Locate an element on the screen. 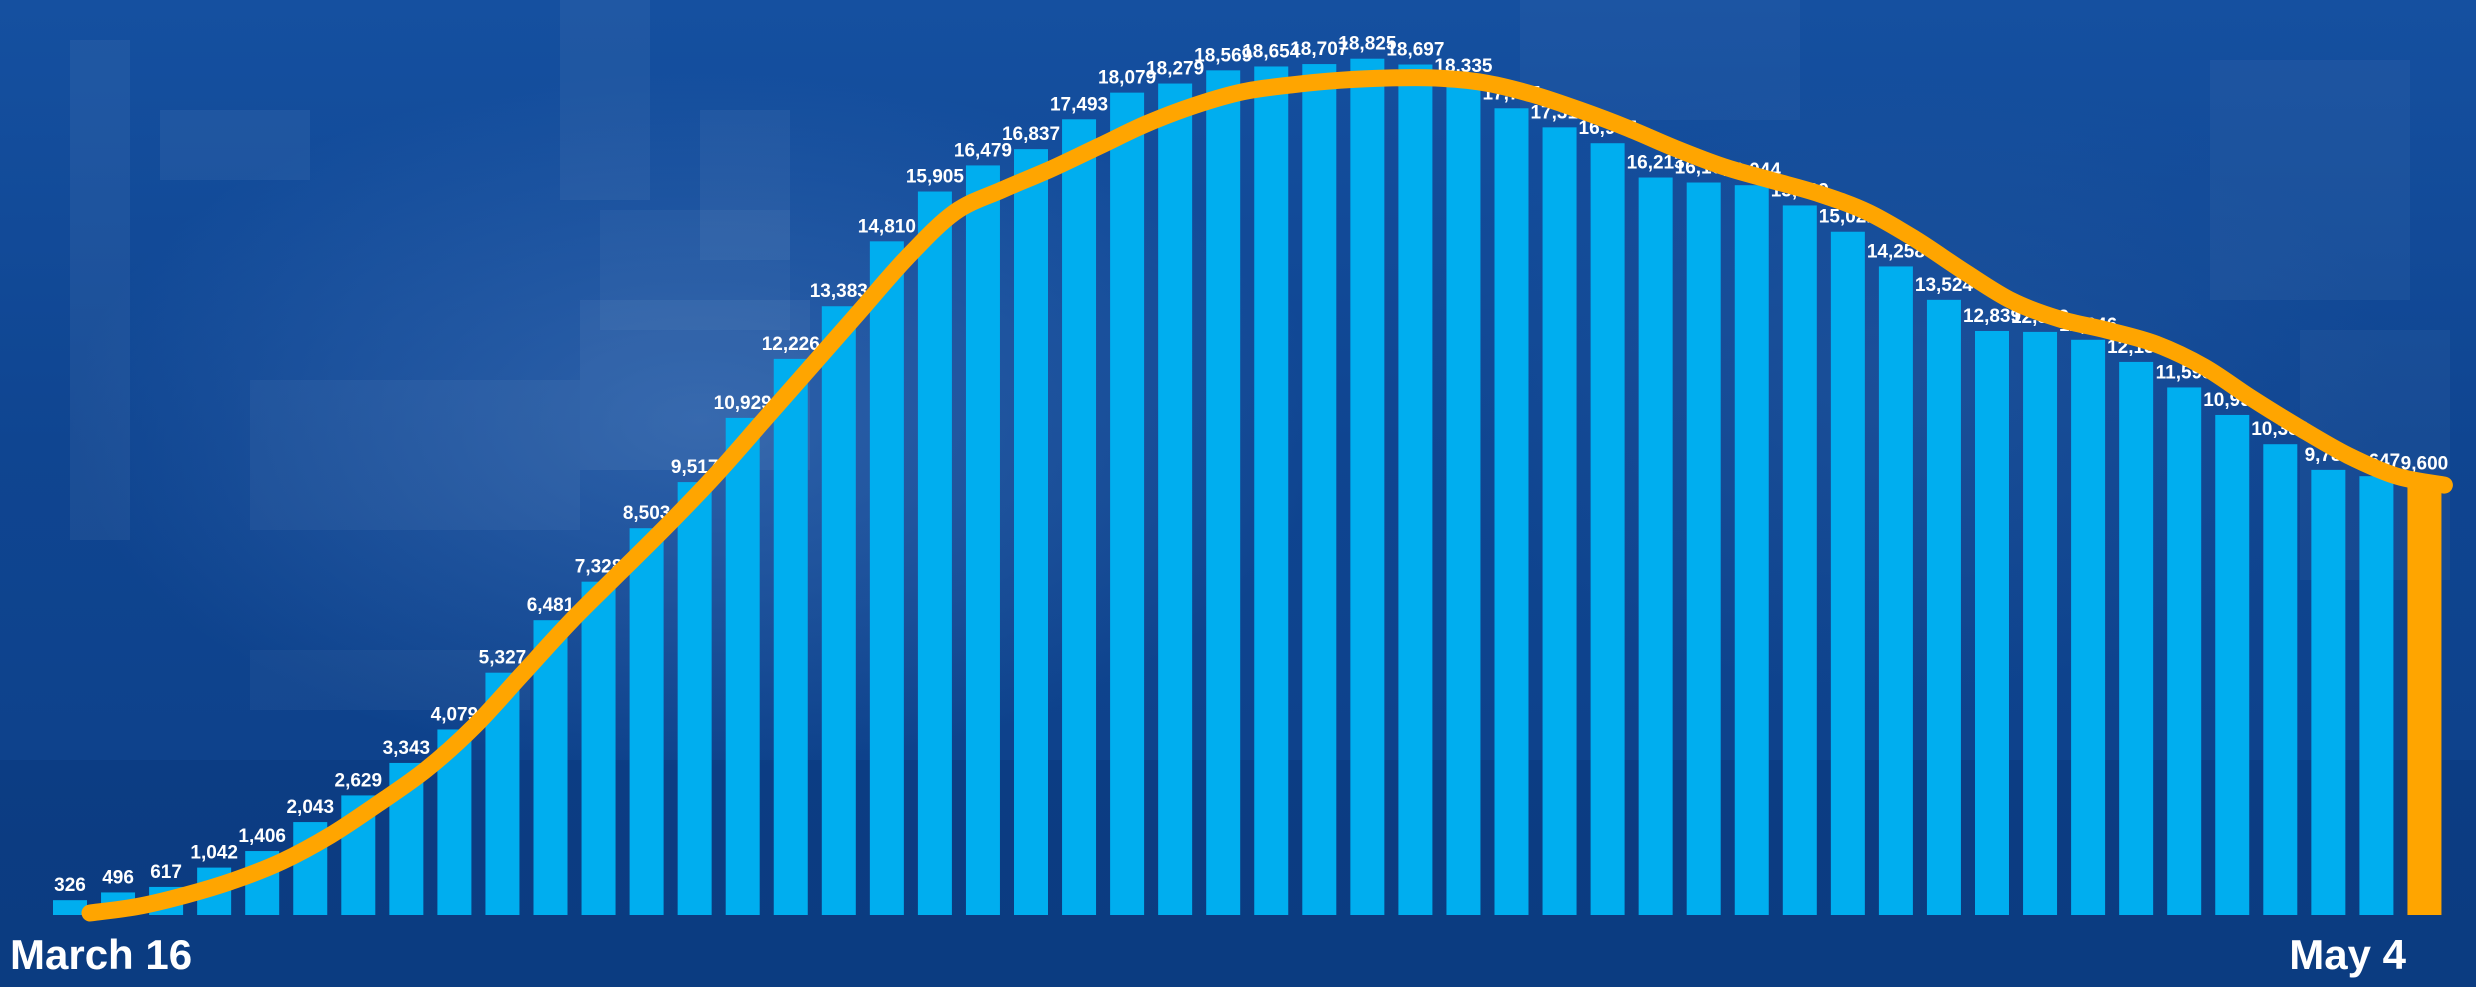 Image resolution: width=2476 pixels, height=987 pixels. bar-value-label: 2,629 is located at coordinates (359, 780).